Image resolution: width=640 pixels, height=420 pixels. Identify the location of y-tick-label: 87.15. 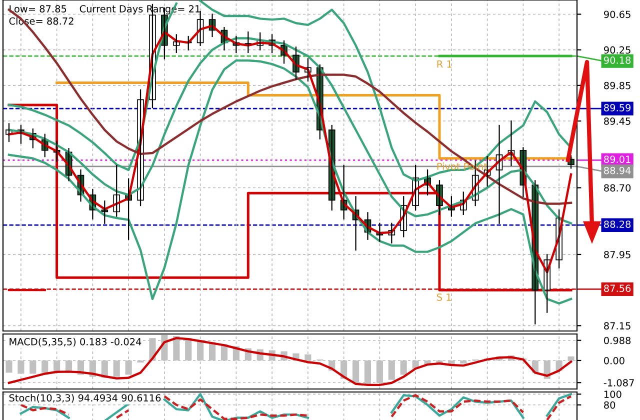
(617, 326).